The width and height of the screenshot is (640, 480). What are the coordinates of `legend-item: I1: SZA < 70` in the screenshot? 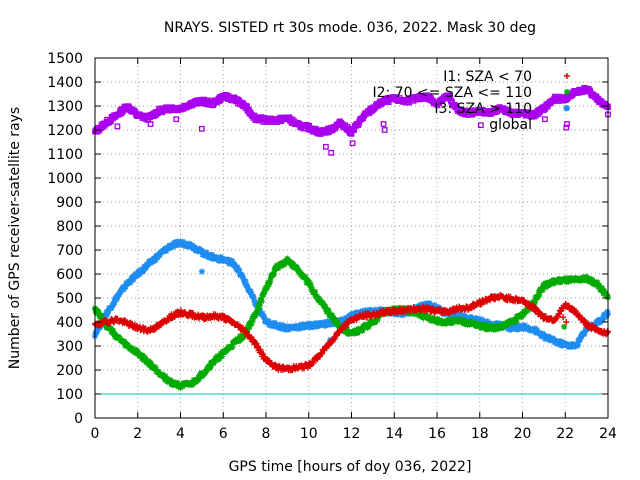 It's located at (506, 77).